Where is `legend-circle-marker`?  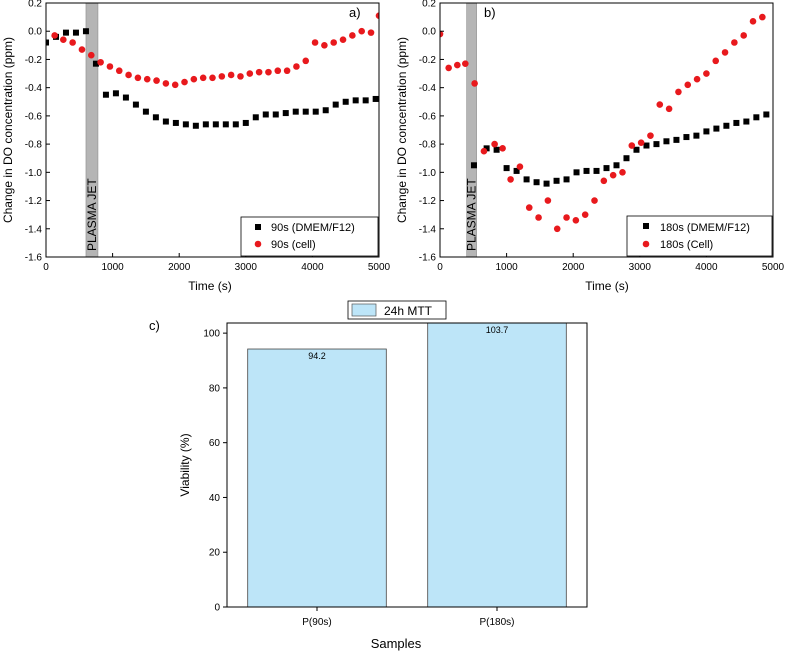 legend-circle-marker is located at coordinates (646, 244).